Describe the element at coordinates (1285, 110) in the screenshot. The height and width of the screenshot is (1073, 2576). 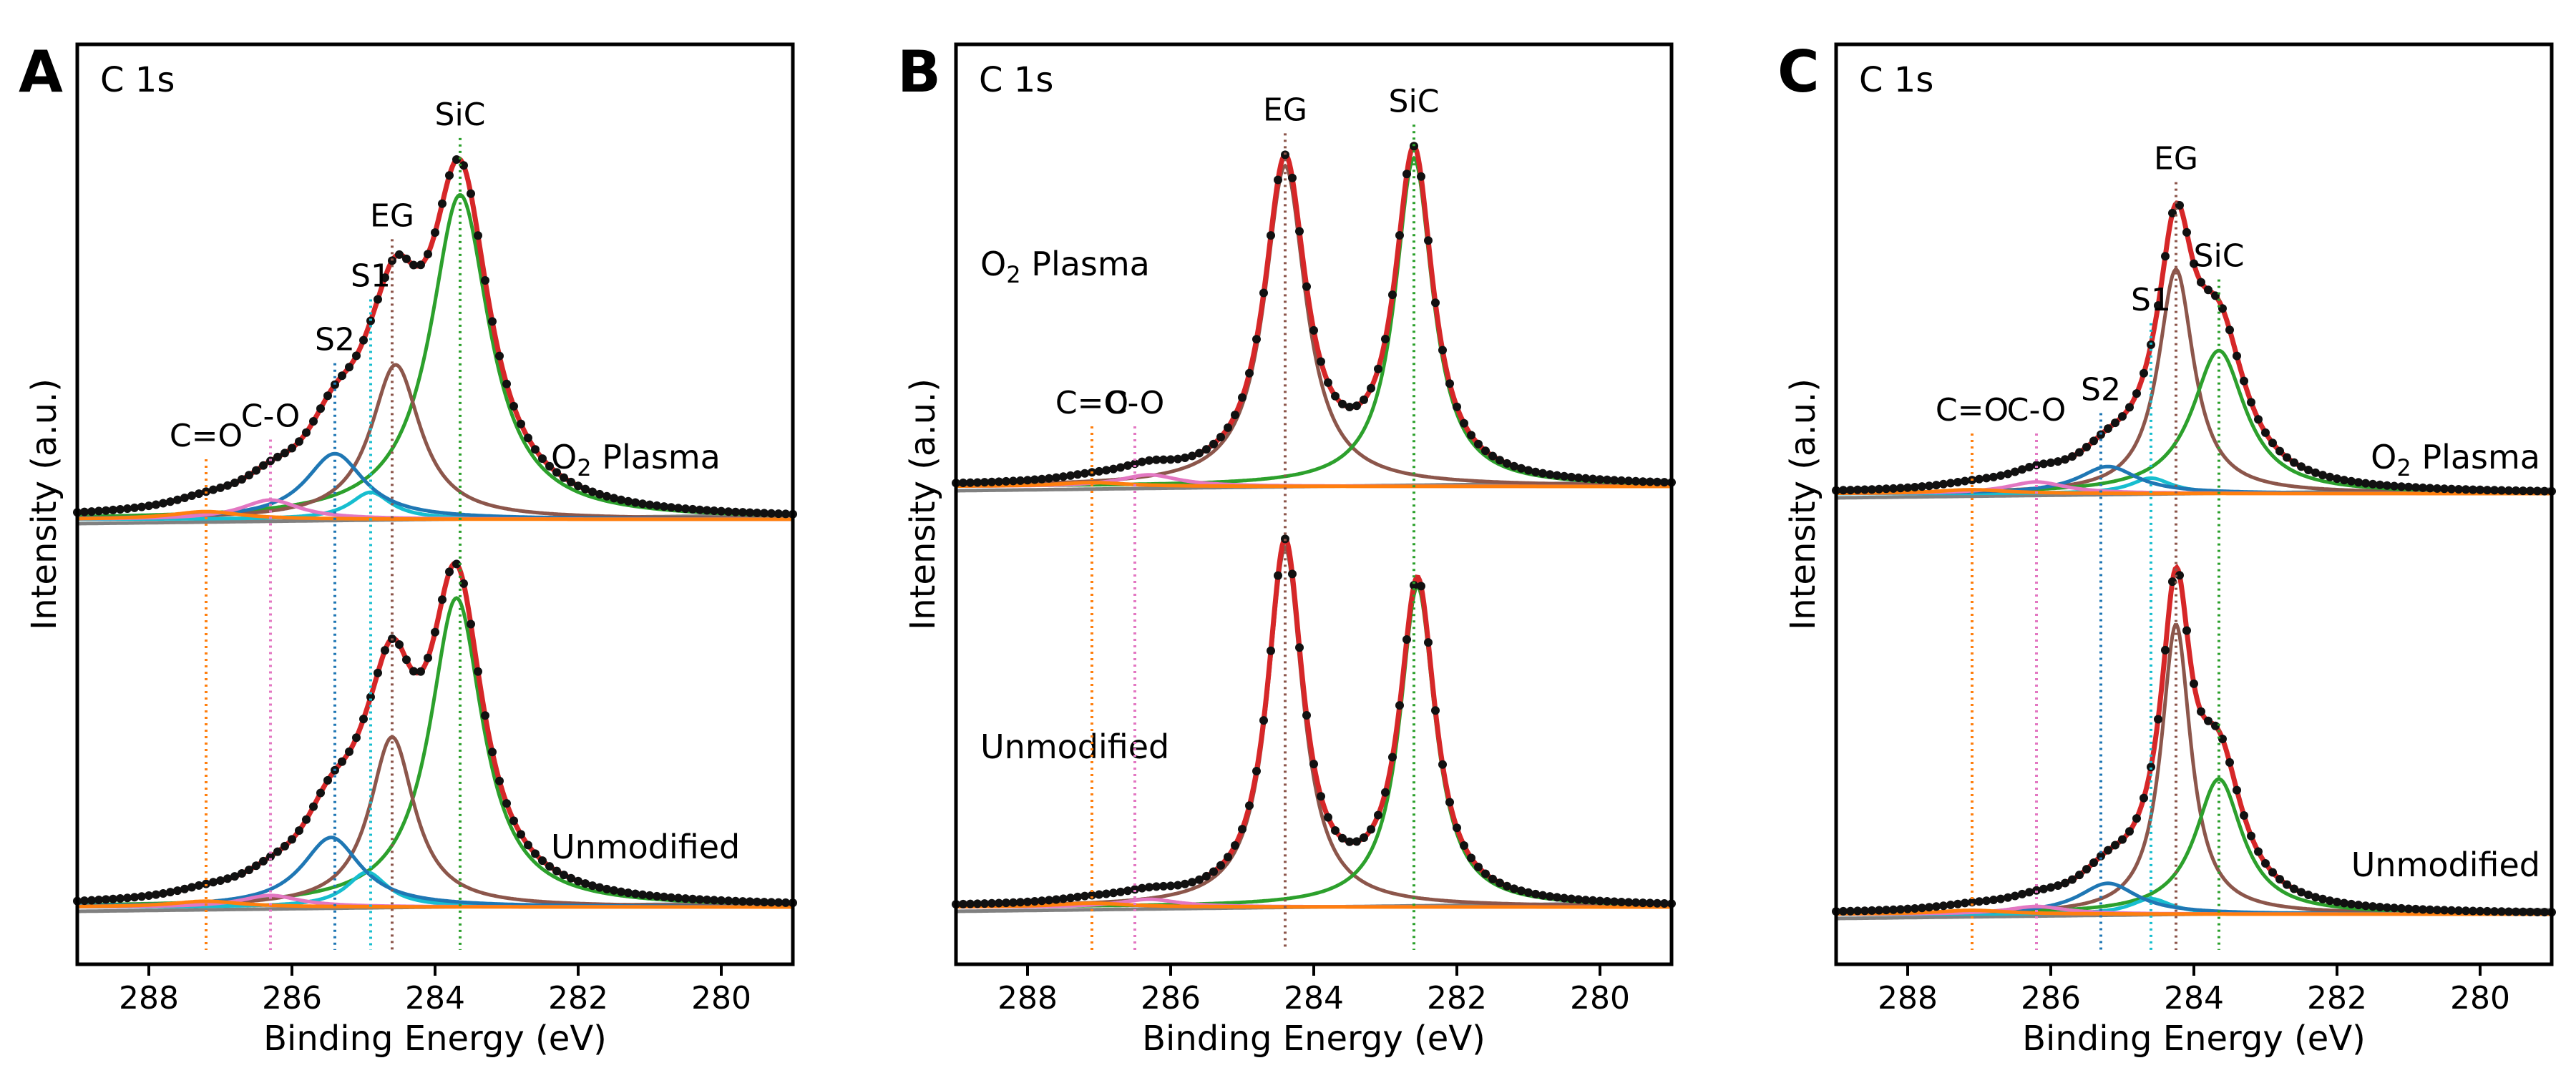
I see `reference-label-eg: EG` at that location.